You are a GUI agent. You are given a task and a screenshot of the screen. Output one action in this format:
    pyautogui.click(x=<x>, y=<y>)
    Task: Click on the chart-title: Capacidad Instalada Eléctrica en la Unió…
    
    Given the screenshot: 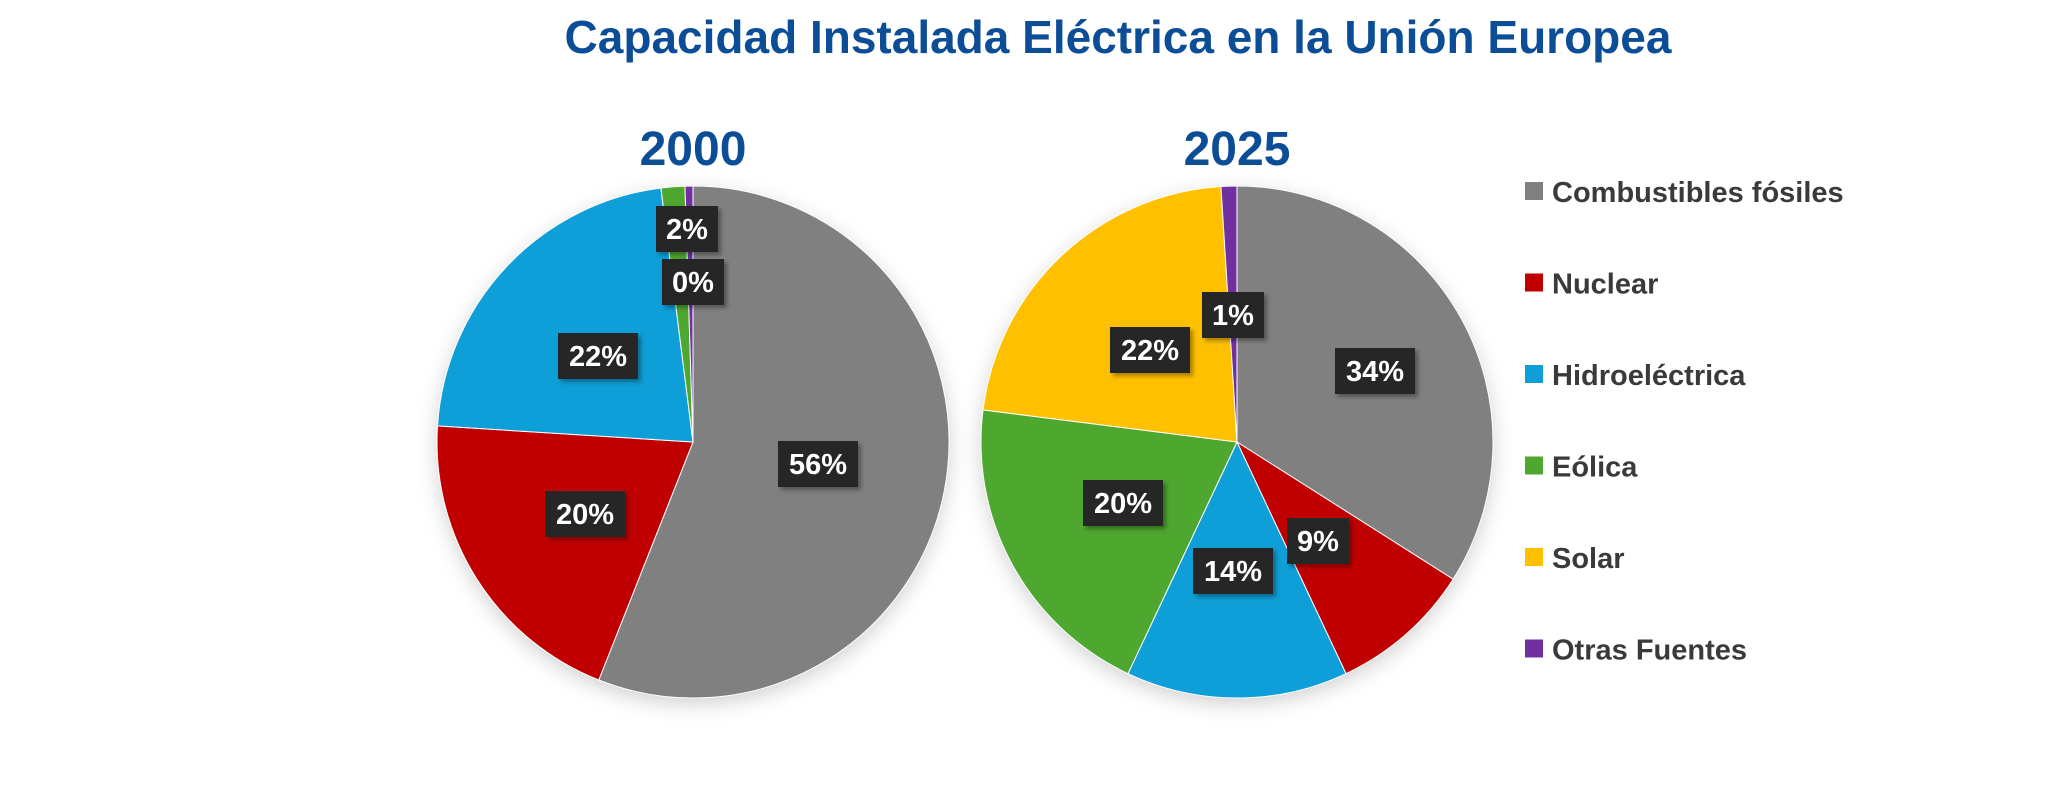 What is the action you would take?
    pyautogui.click(x=1118, y=37)
    